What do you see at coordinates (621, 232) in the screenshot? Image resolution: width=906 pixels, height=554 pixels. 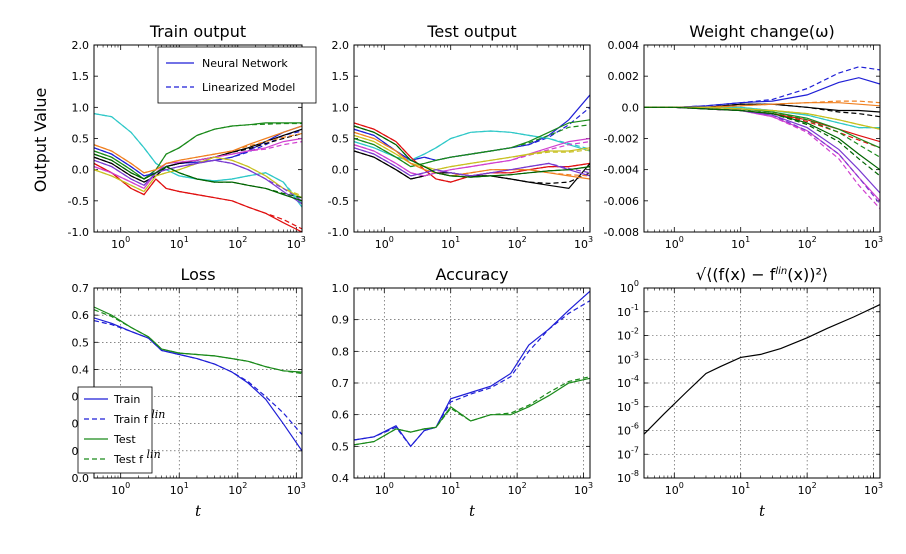 I see `ytick-label: -0.008` at bounding box center [621, 232].